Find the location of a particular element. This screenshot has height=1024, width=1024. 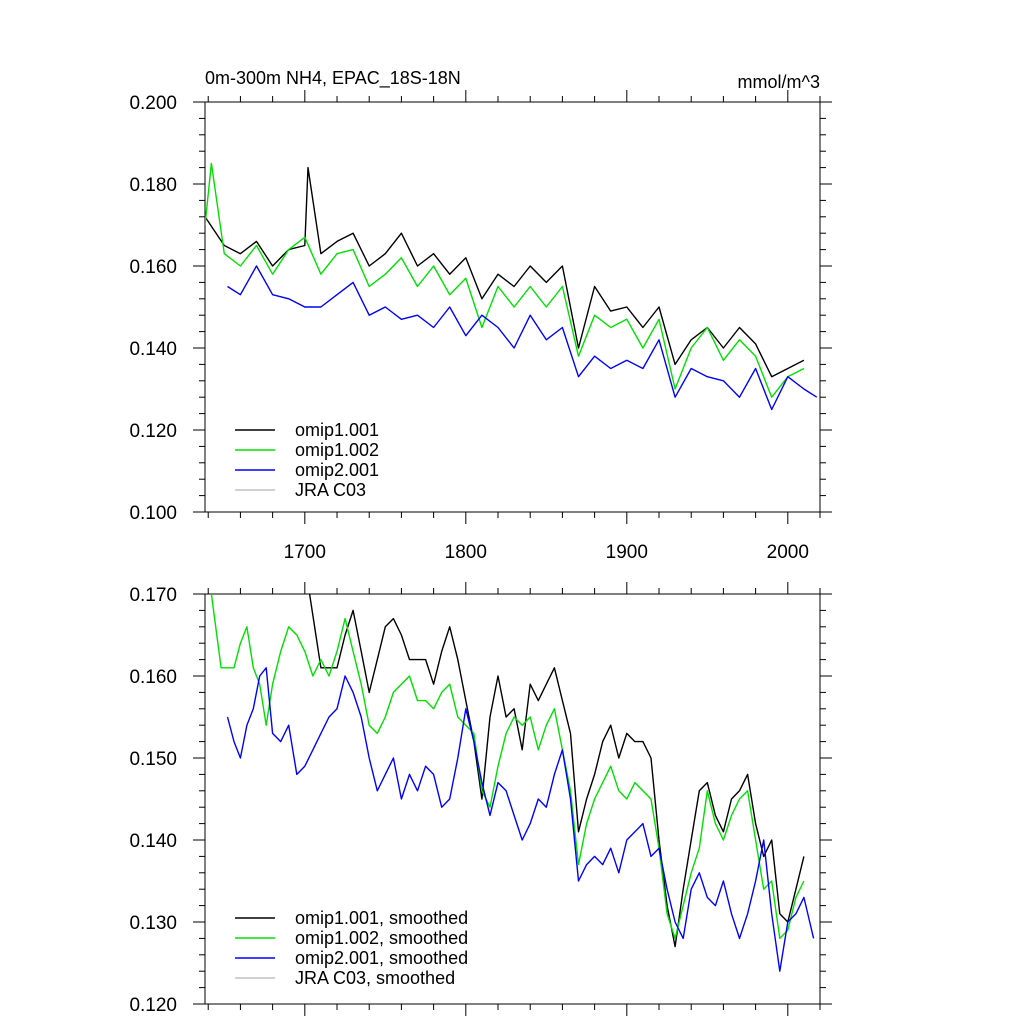

chart-2-ytick-label-4: 0.160 is located at coordinates (153, 677).